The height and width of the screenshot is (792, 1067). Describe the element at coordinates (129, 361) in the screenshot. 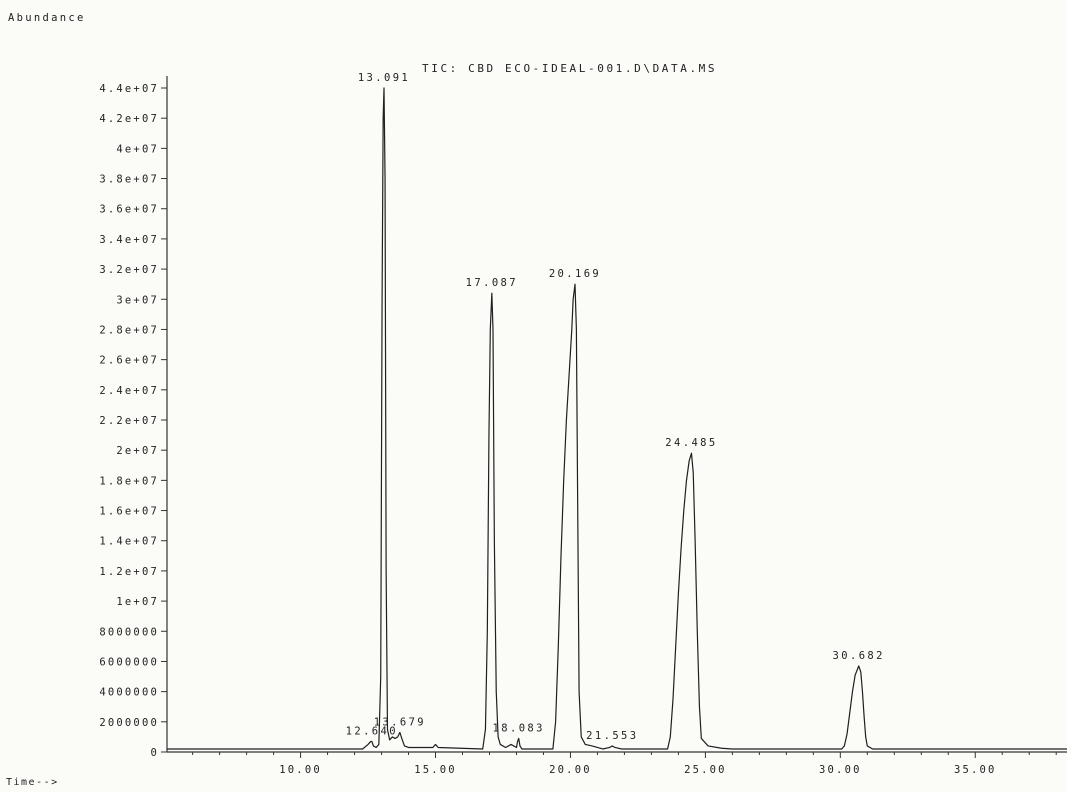

I see `y-tick-label: 2.6e+07` at that location.